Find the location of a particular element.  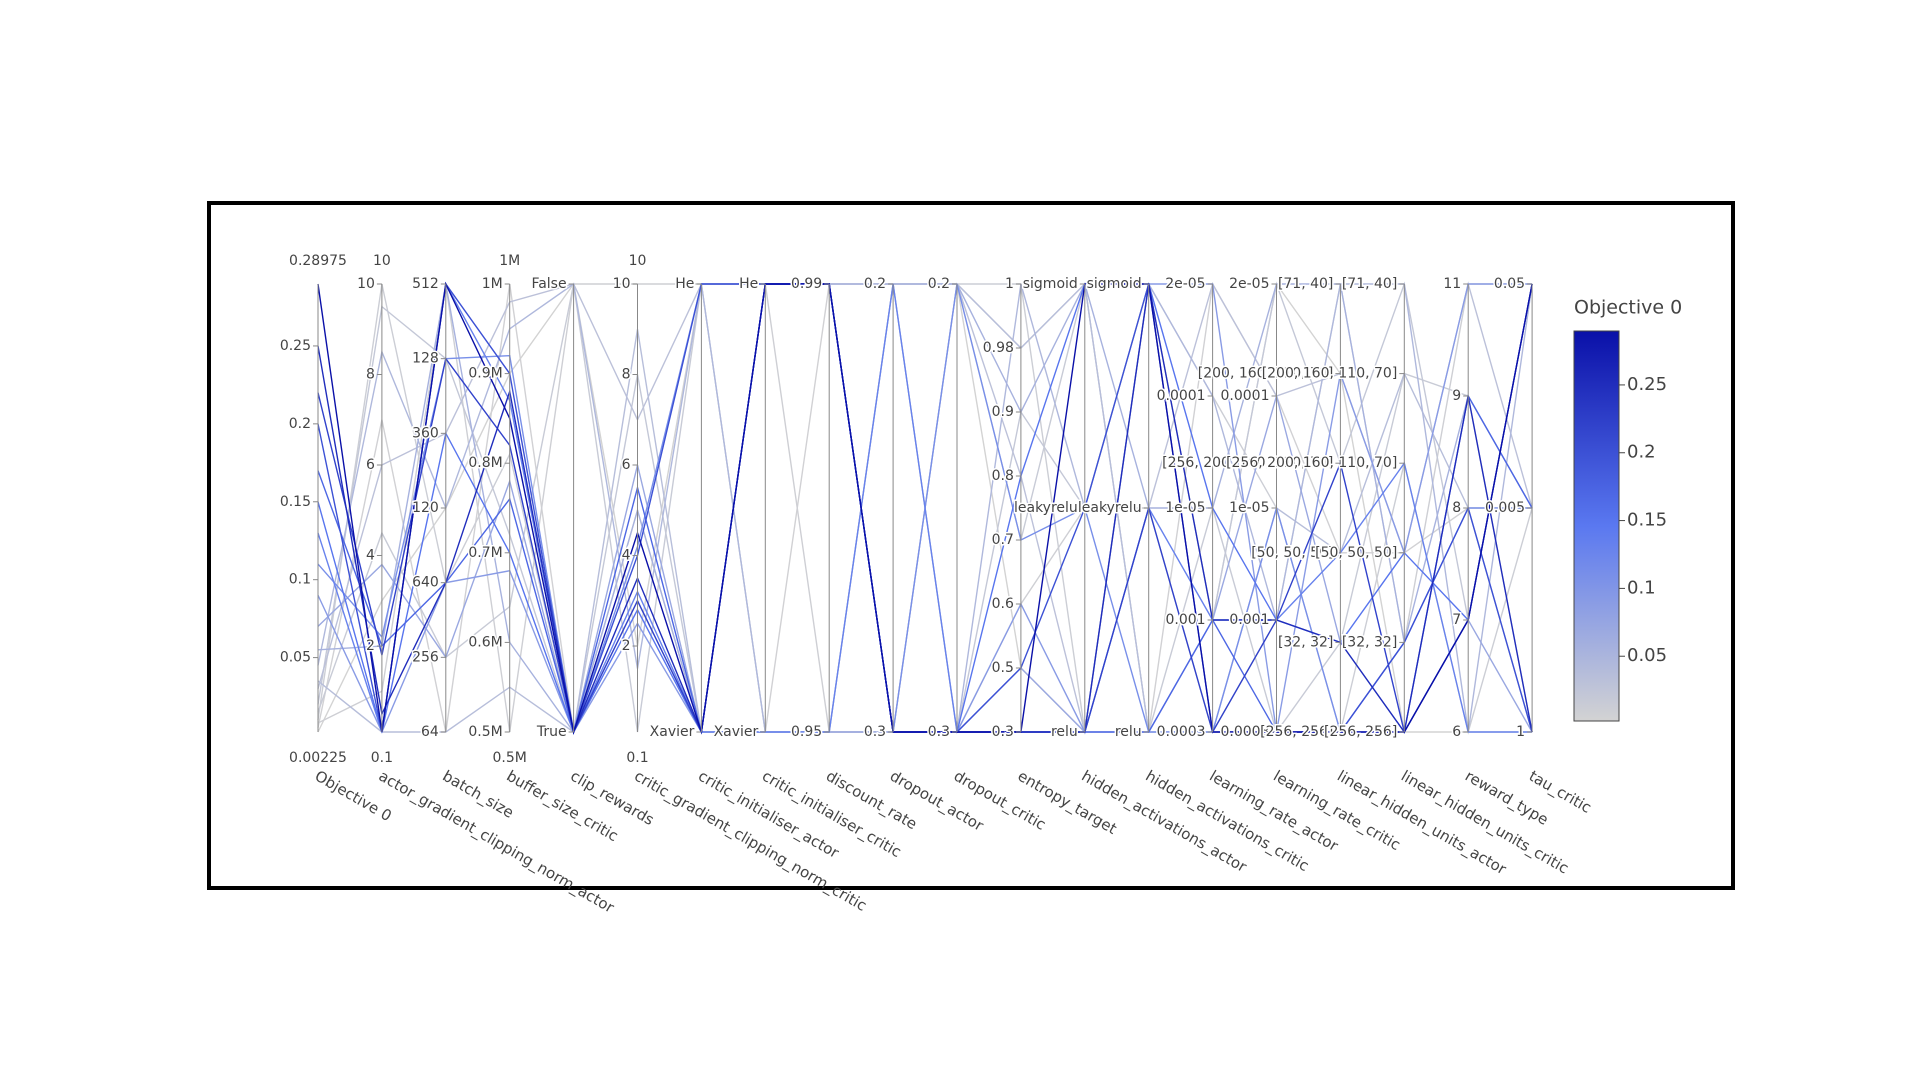

tick-label: 6 is located at coordinates (370, 465).